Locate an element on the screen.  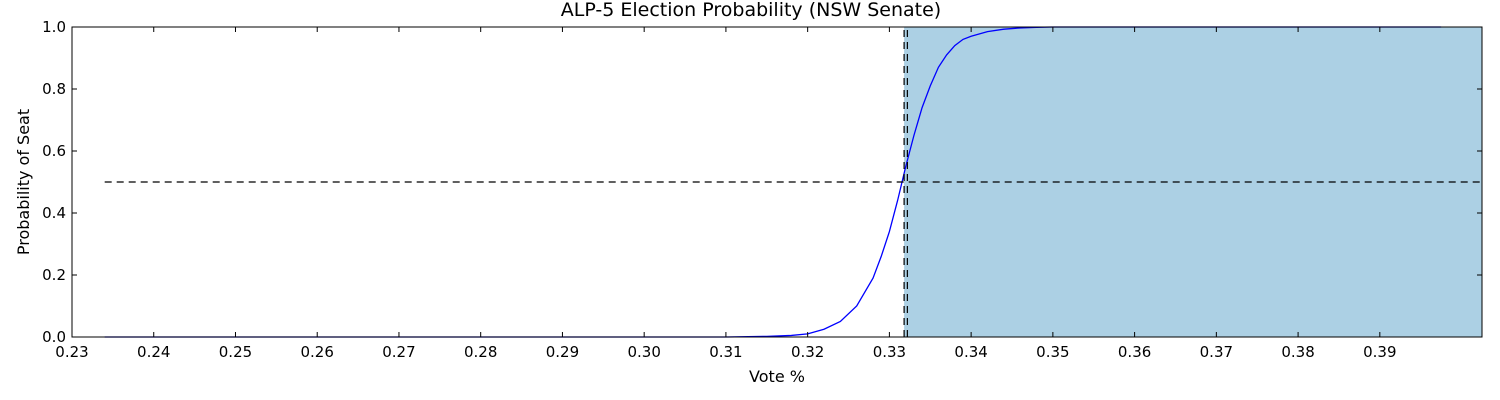
y-tick-label: 0.0 is located at coordinates (54, 337).